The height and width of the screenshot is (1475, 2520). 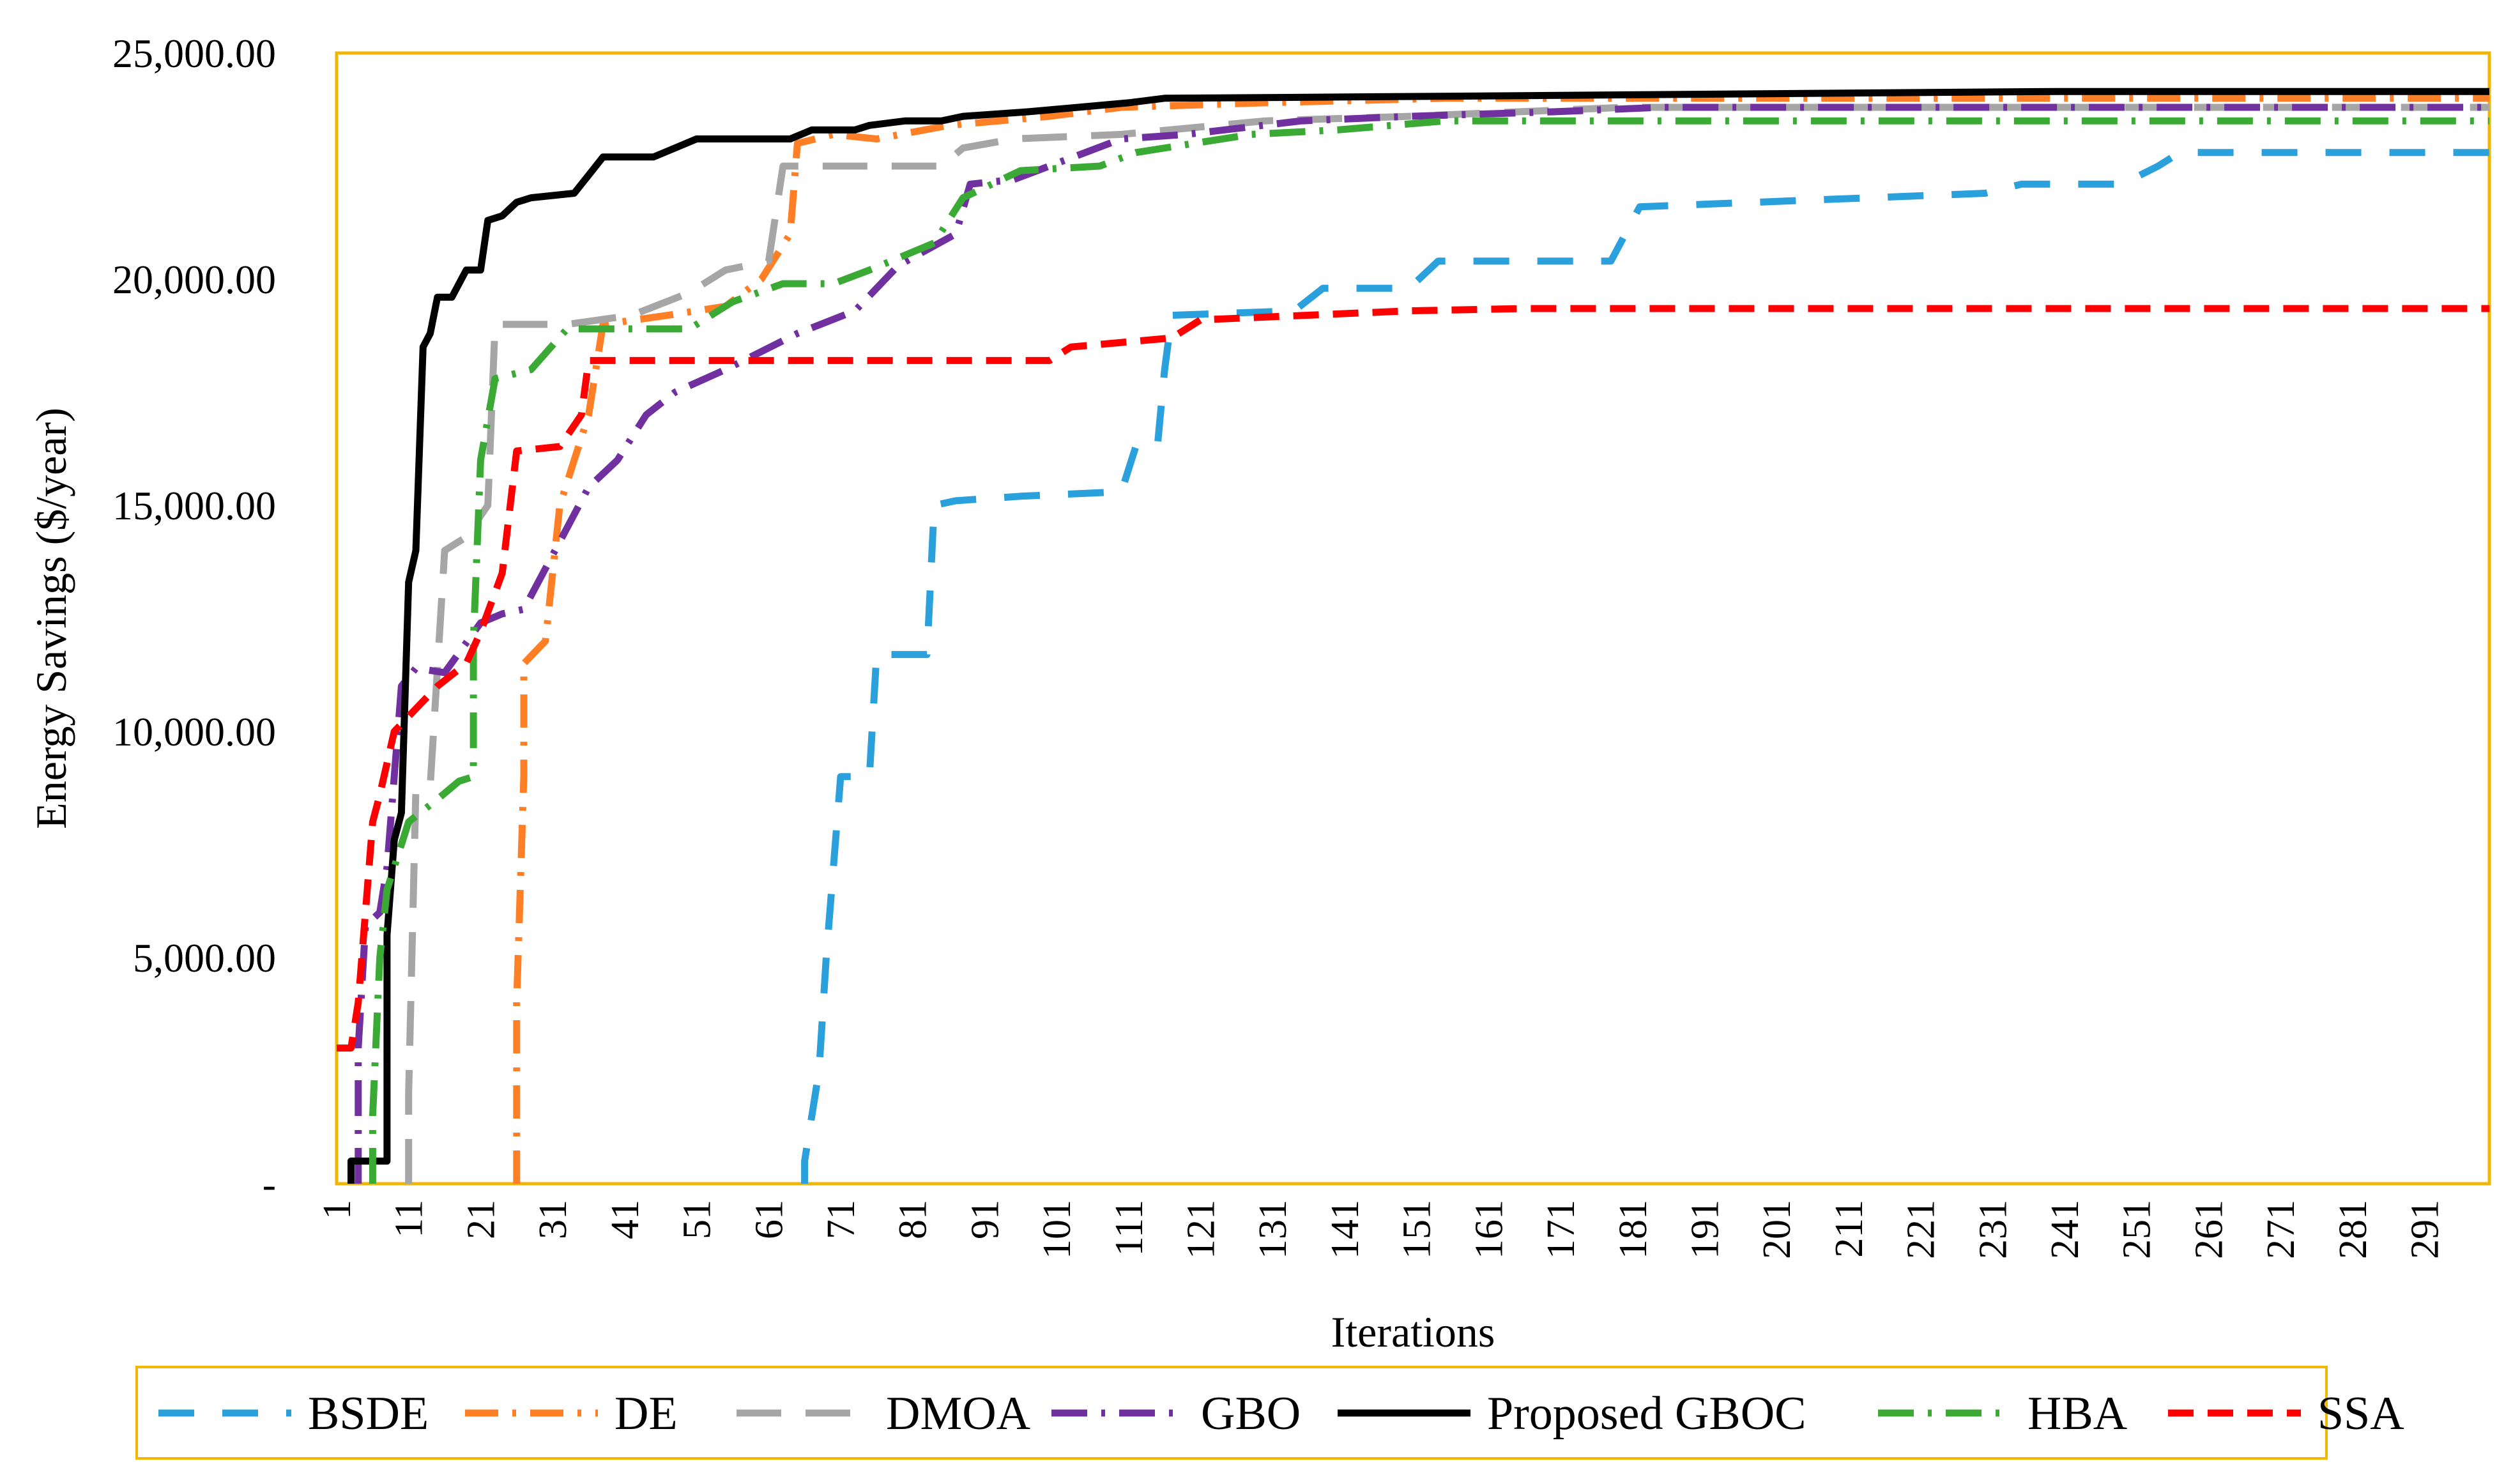 What do you see at coordinates (194, 732) in the screenshot?
I see `y-tick-label: 10,000.00` at bounding box center [194, 732].